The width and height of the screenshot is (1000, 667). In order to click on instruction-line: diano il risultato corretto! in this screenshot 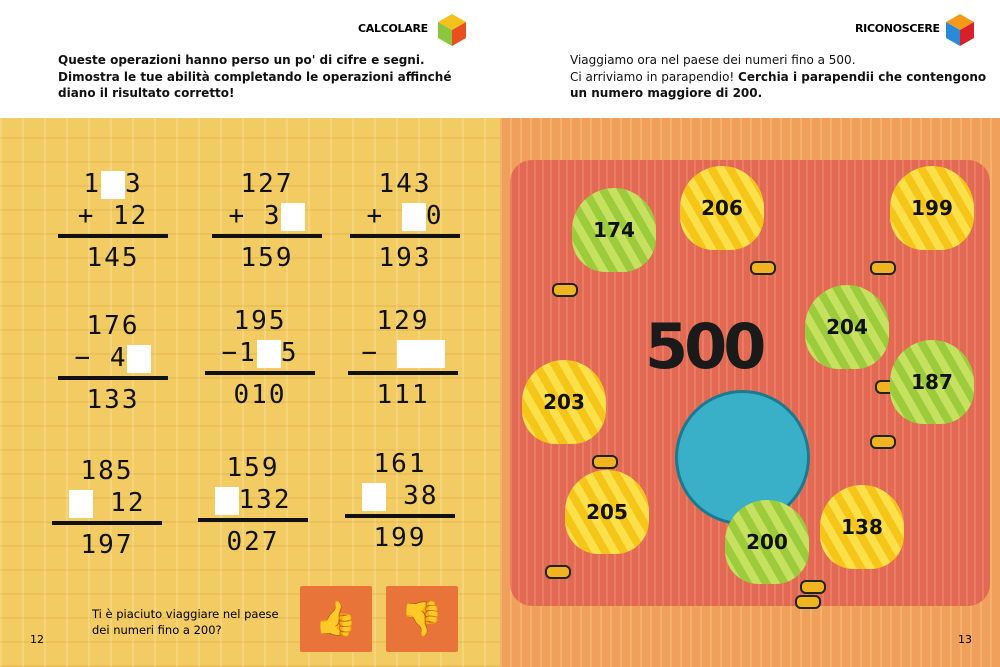, I will do `click(146, 93)`.